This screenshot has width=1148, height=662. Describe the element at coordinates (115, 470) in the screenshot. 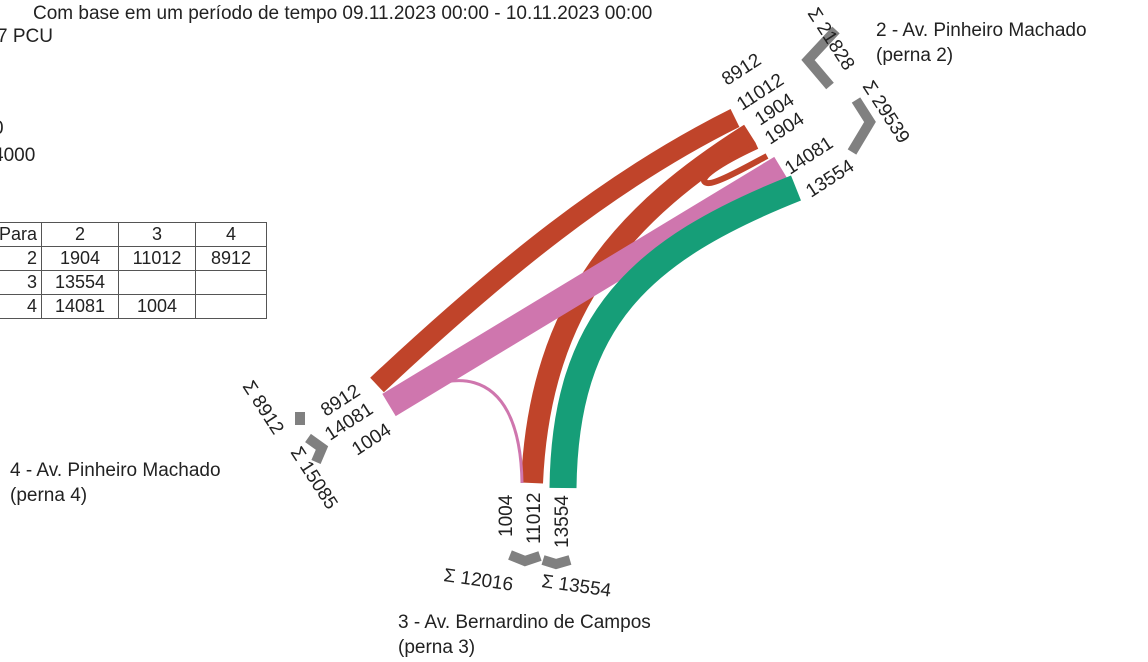

I see `leg4-name: 4 - Av. Pinheiro Machado` at that location.